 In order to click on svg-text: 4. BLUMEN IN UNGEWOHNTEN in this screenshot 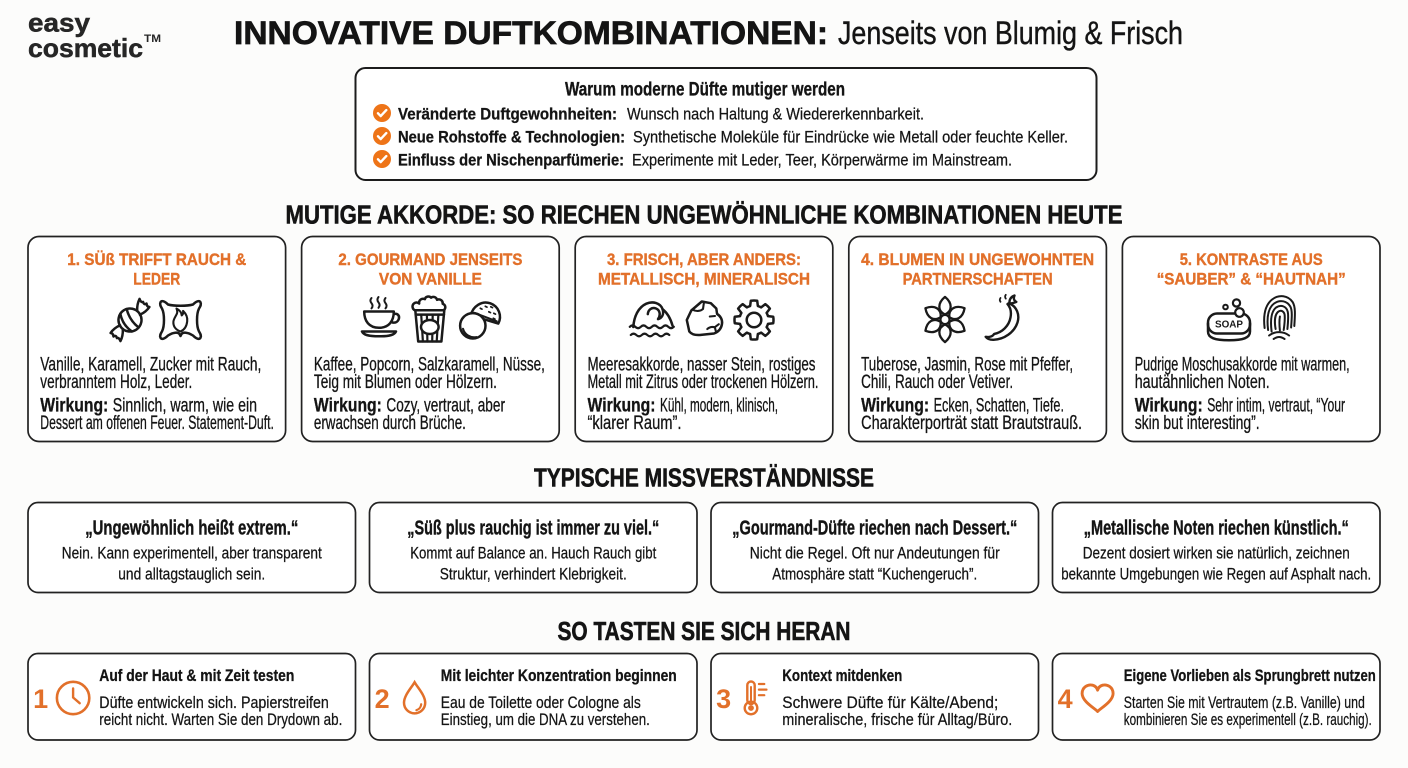, I will do `click(977, 259)`.